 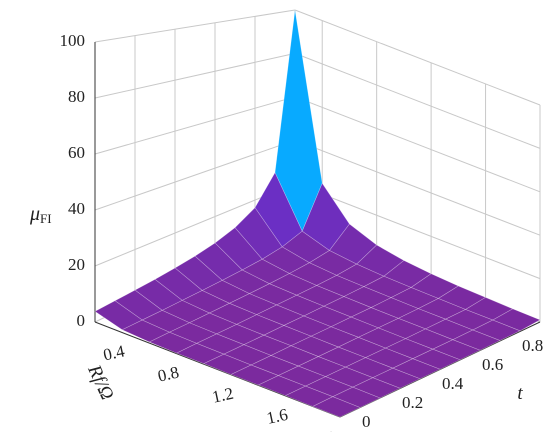 I want to click on z-tick-label: 100, so click(x=73, y=40).